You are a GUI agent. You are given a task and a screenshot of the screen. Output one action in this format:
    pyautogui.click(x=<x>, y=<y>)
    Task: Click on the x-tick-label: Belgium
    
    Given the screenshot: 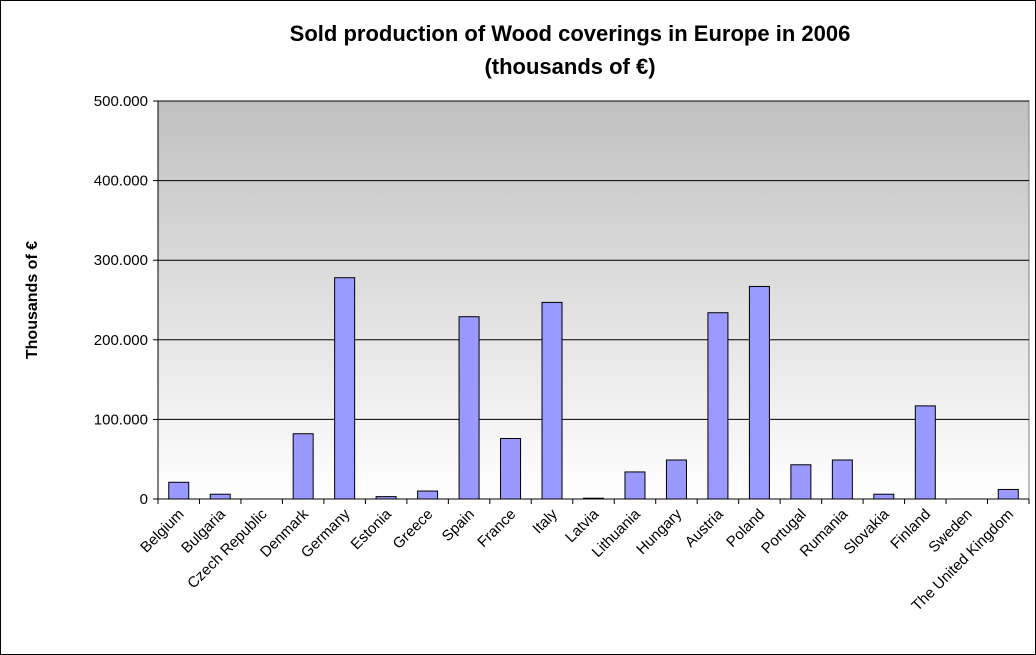 What is the action you would take?
    pyautogui.click(x=162, y=531)
    